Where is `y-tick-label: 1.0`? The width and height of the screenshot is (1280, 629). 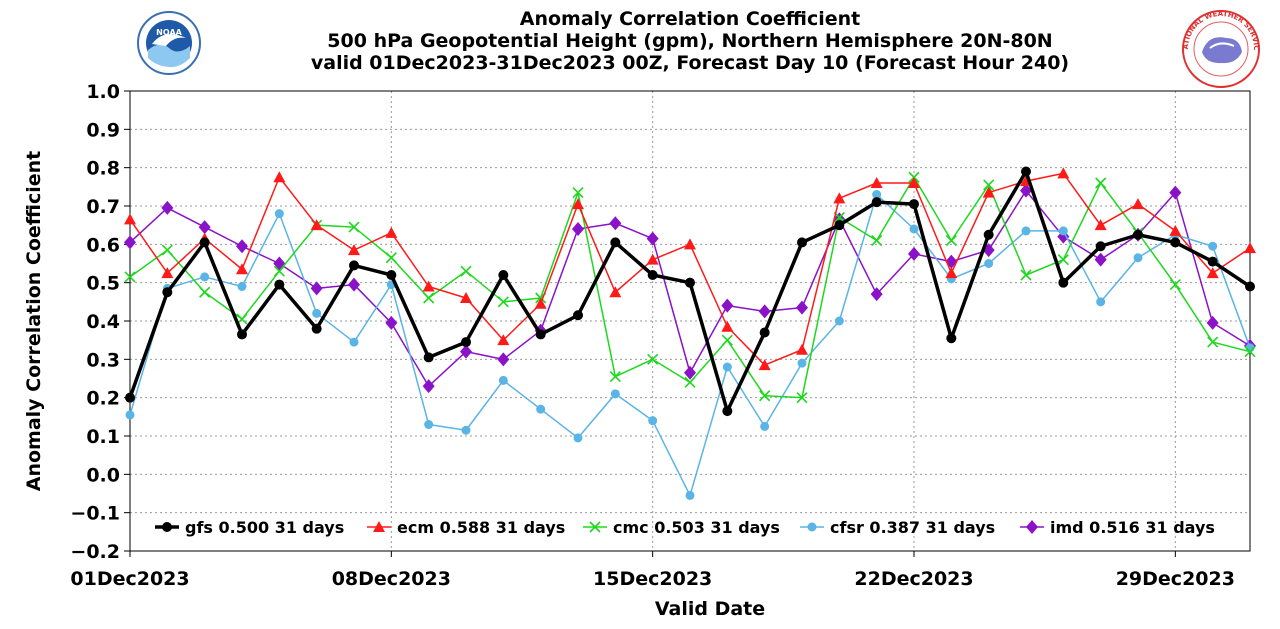 y-tick-label: 1.0 is located at coordinates (103, 92).